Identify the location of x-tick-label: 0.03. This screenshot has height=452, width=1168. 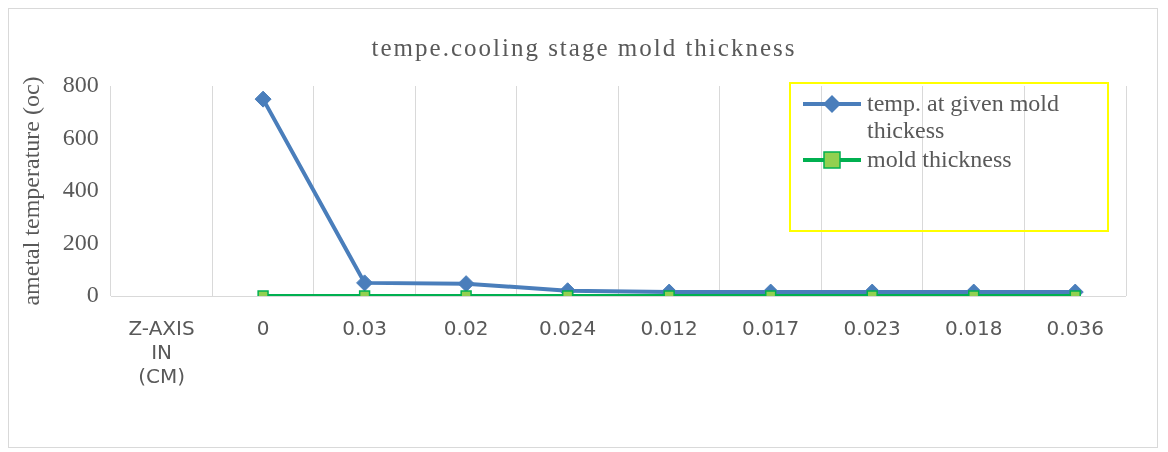
(364, 328).